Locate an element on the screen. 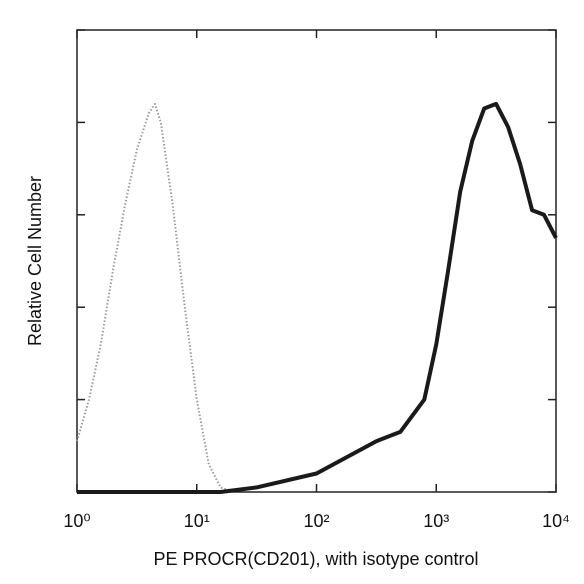 This screenshot has height=584, width=584. x-tick-label: 10² is located at coordinates (316, 521).